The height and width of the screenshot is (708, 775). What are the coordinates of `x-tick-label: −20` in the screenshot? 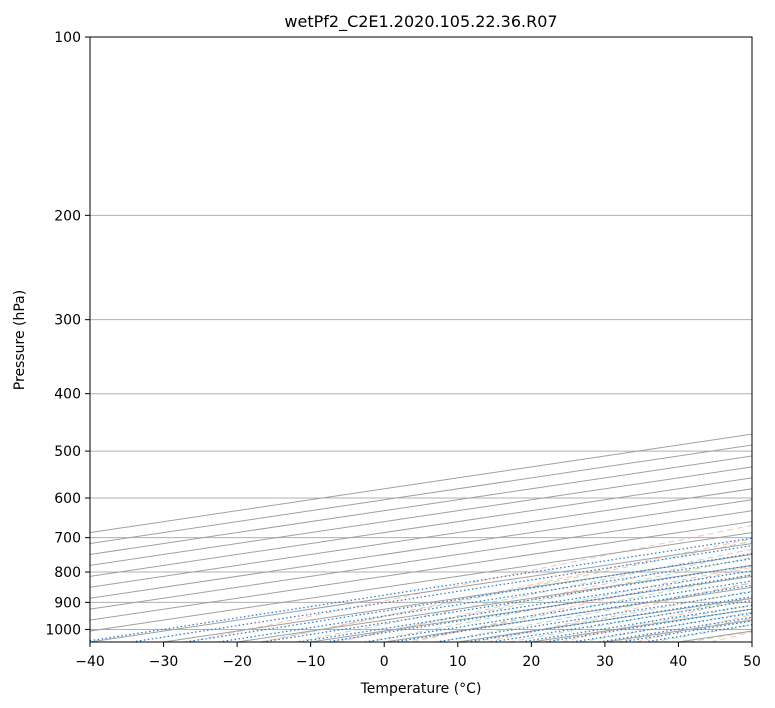 It's located at (237, 662).